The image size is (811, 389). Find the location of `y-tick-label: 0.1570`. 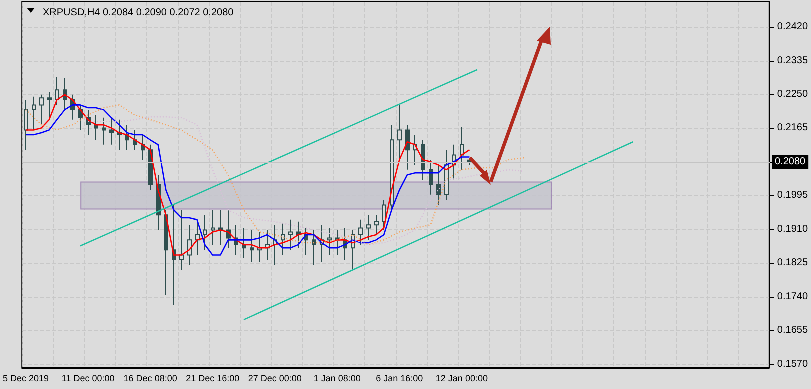

y-tick-label: 0.1570 is located at coordinates (792, 364).